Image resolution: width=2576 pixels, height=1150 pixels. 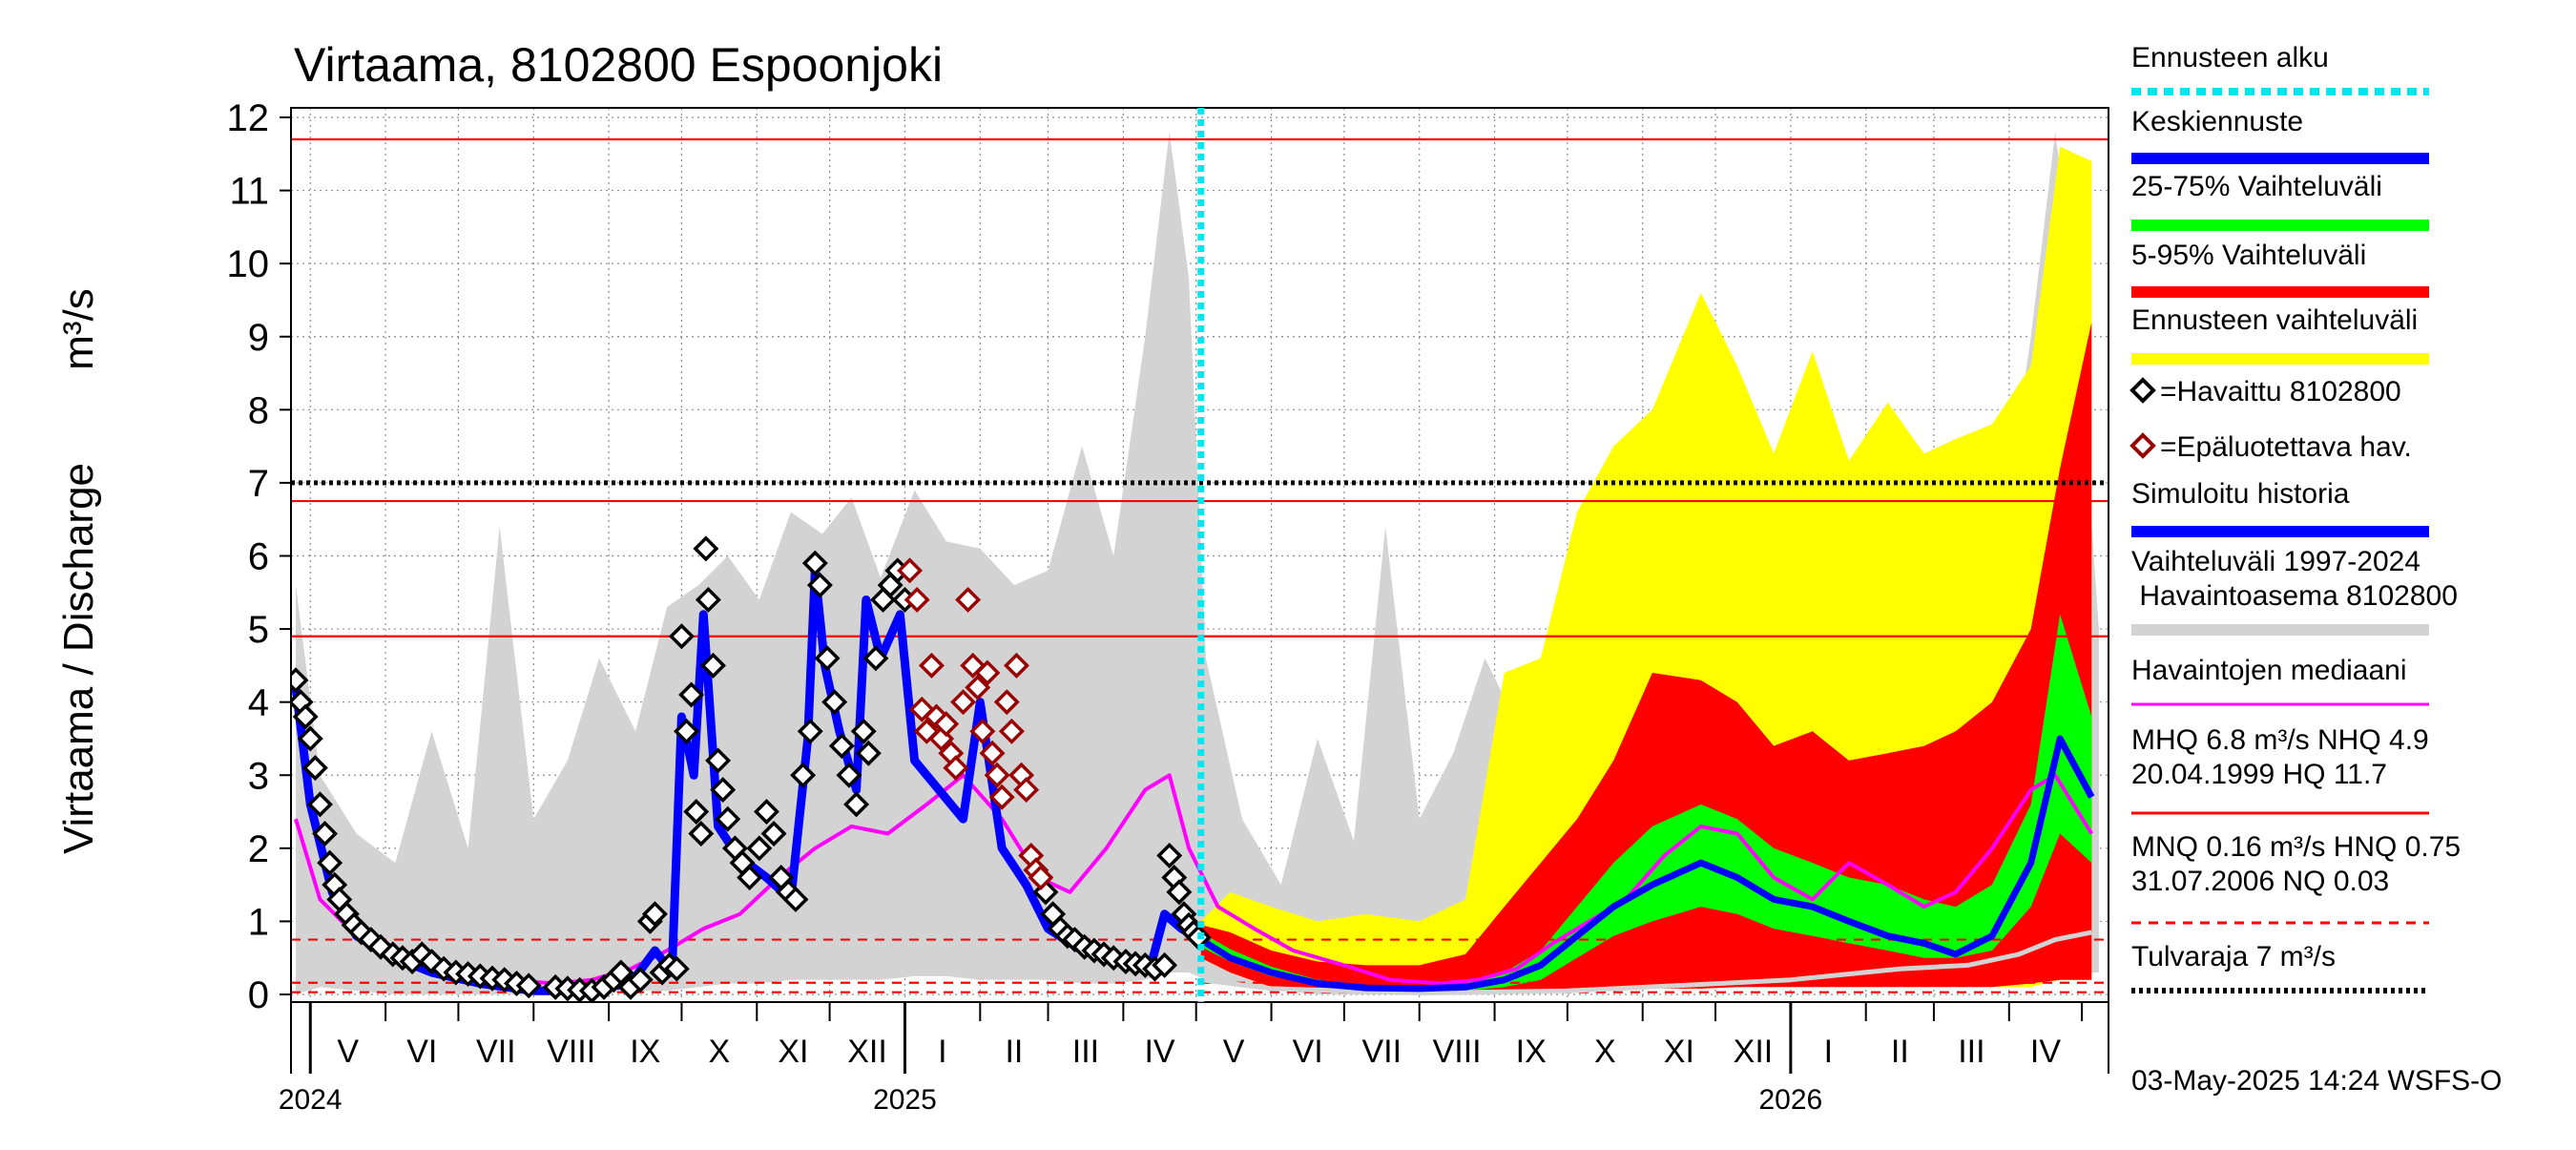 I want to click on y-axis-label: Virtaama / Discharge, so click(x=78, y=658).